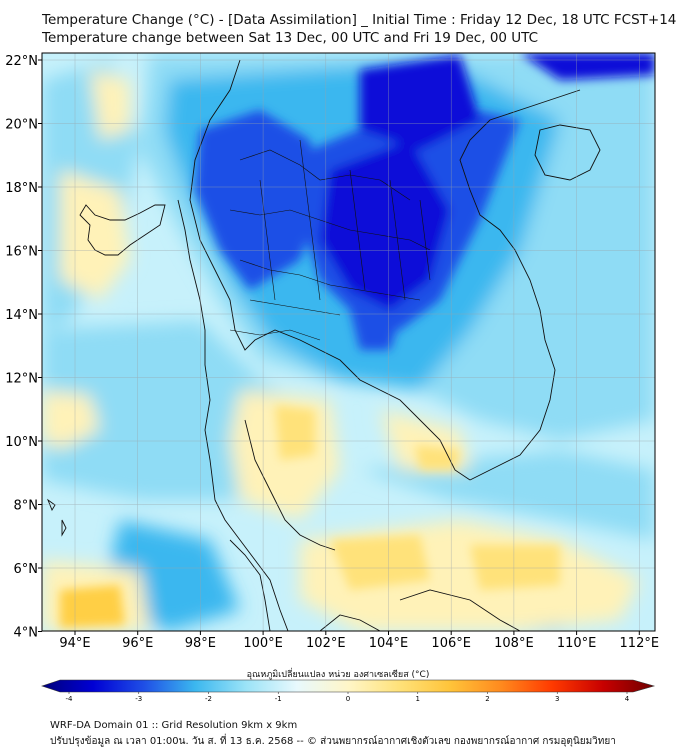 The height and width of the screenshot is (756, 676). What do you see at coordinates (451, 643) in the screenshot?
I see `lon-label: 106°E` at bounding box center [451, 643].